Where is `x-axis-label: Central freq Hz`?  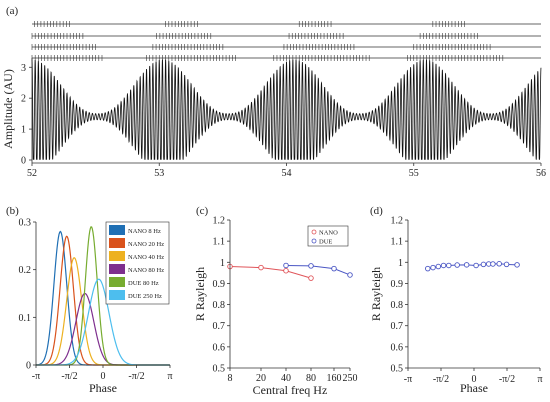
x-axis-label: Central freq Hz is located at coordinates (290, 390).